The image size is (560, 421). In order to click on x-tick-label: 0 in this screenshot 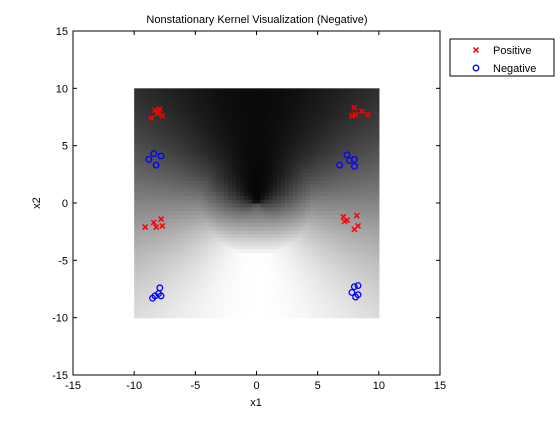, I will do `click(256, 386)`.